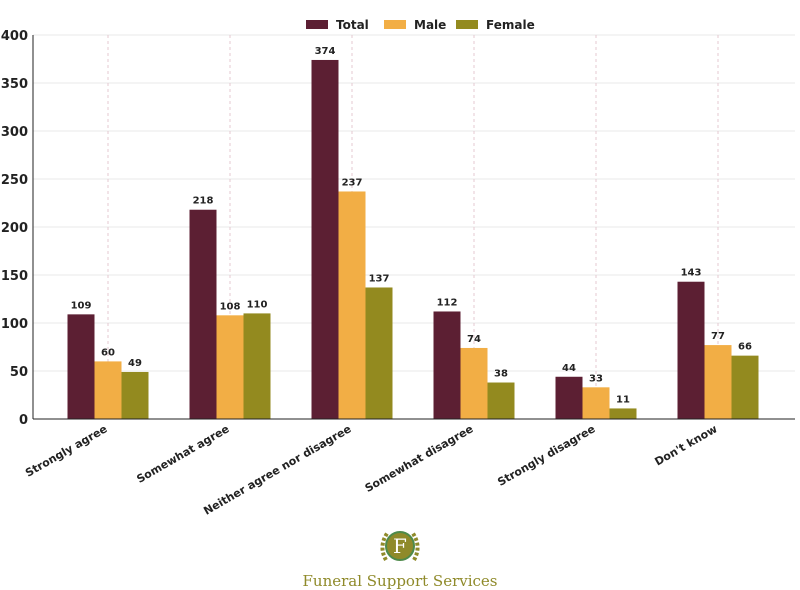 The width and height of the screenshot is (800, 590). What do you see at coordinates (14, 132) in the screenshot?
I see `y-tick-label: 300` at bounding box center [14, 132].